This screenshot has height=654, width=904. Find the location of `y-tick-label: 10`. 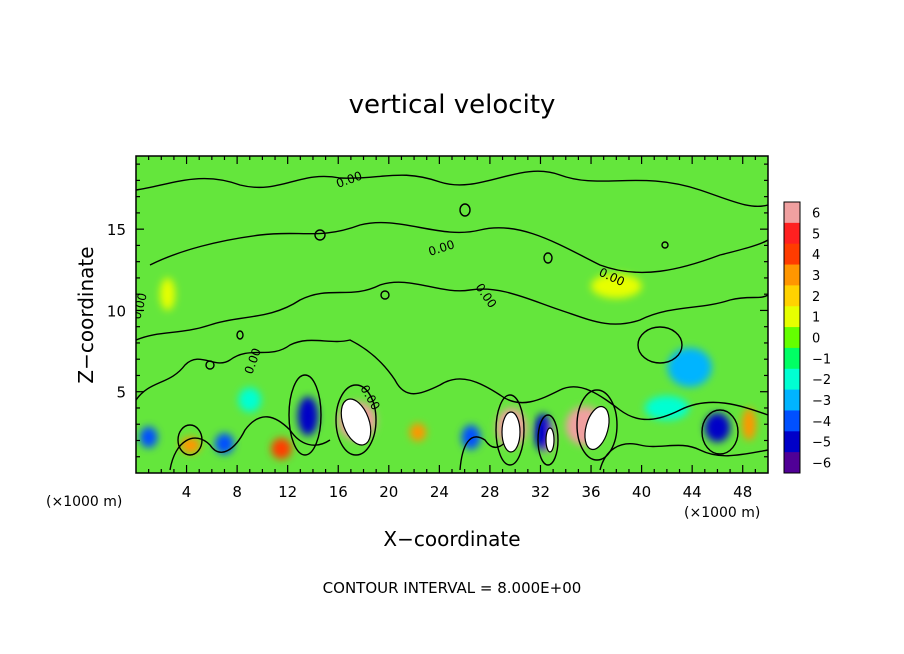

y-tick-label: 10 is located at coordinates (116, 311).